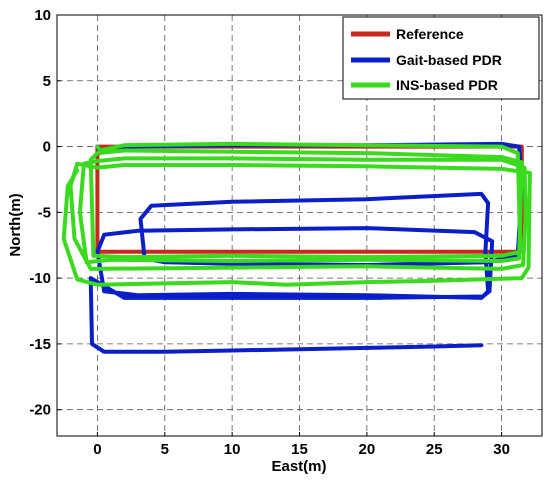 Image resolution: width=550 pixels, height=482 pixels. What do you see at coordinates (434, 449) in the screenshot?
I see `x-tick-label: 25` at bounding box center [434, 449].